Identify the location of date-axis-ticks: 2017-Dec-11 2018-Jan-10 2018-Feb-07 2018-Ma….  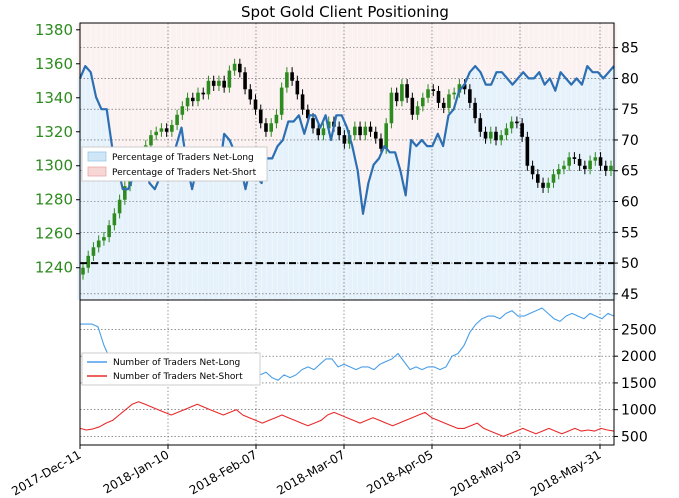
(306, 471).